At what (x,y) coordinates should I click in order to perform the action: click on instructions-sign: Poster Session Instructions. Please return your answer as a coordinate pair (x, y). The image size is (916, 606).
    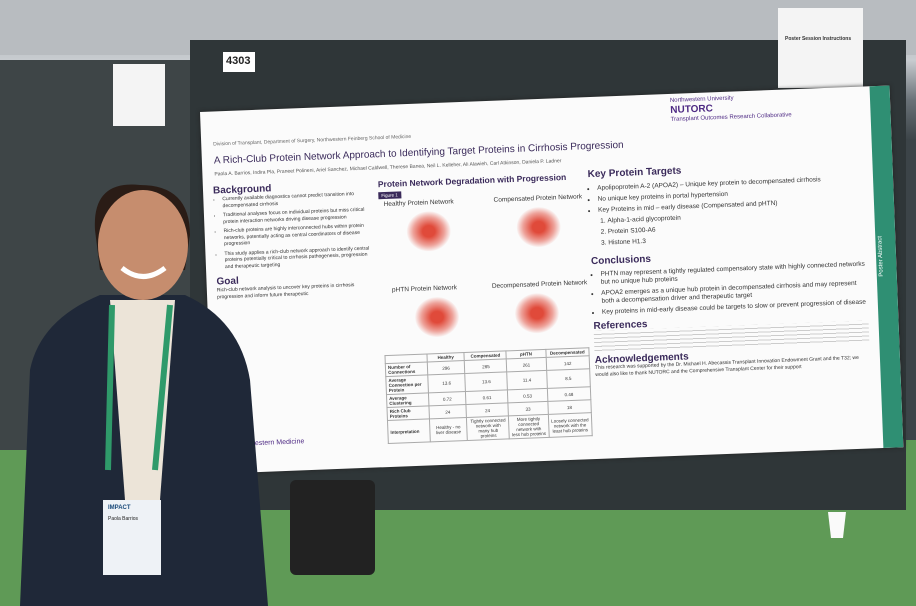
    Looking at the image, I should click on (818, 39).